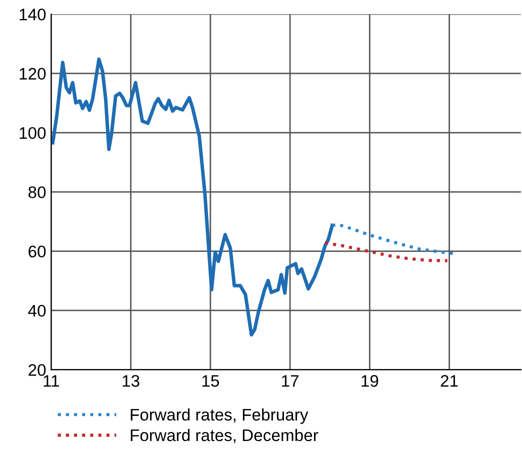 The width and height of the screenshot is (522, 474). What do you see at coordinates (224, 436) in the screenshot?
I see `legend-label: Forward rates, December` at bounding box center [224, 436].